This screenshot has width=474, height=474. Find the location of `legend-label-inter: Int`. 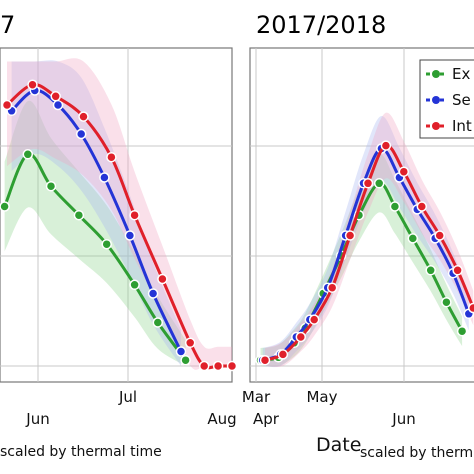

legend-label-inter: Int is located at coordinates (462, 126).